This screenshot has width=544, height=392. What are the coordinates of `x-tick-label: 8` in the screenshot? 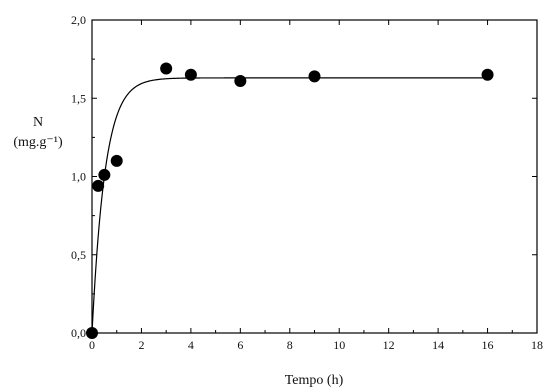 It's located at (290, 345).